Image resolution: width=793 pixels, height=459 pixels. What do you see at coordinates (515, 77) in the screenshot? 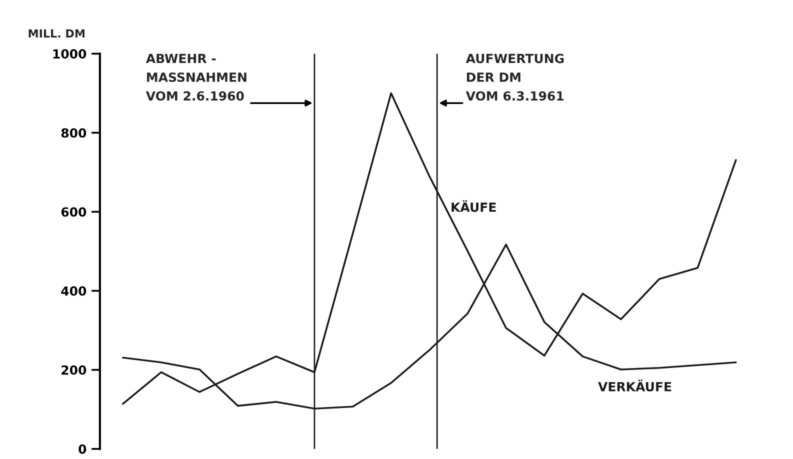
I see `annotation: AUFWERTUNG DER DM VOM 6.3.1961` at bounding box center [515, 77].